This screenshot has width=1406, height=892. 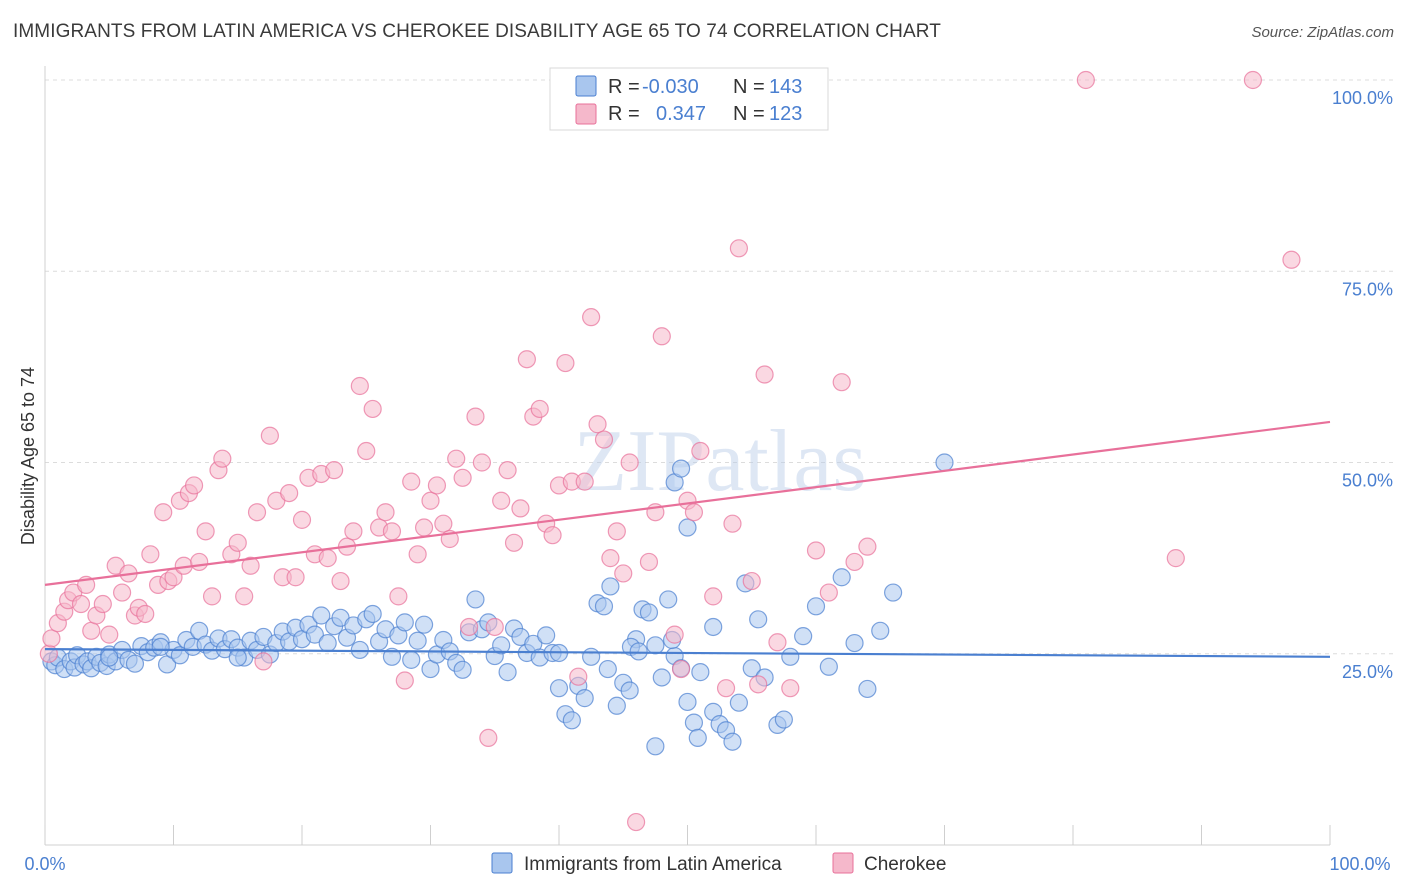 What do you see at coordinates (653, 864) in the screenshot?
I see `bottom-legend-label-1: Immigrants from Latin America` at bounding box center [653, 864].